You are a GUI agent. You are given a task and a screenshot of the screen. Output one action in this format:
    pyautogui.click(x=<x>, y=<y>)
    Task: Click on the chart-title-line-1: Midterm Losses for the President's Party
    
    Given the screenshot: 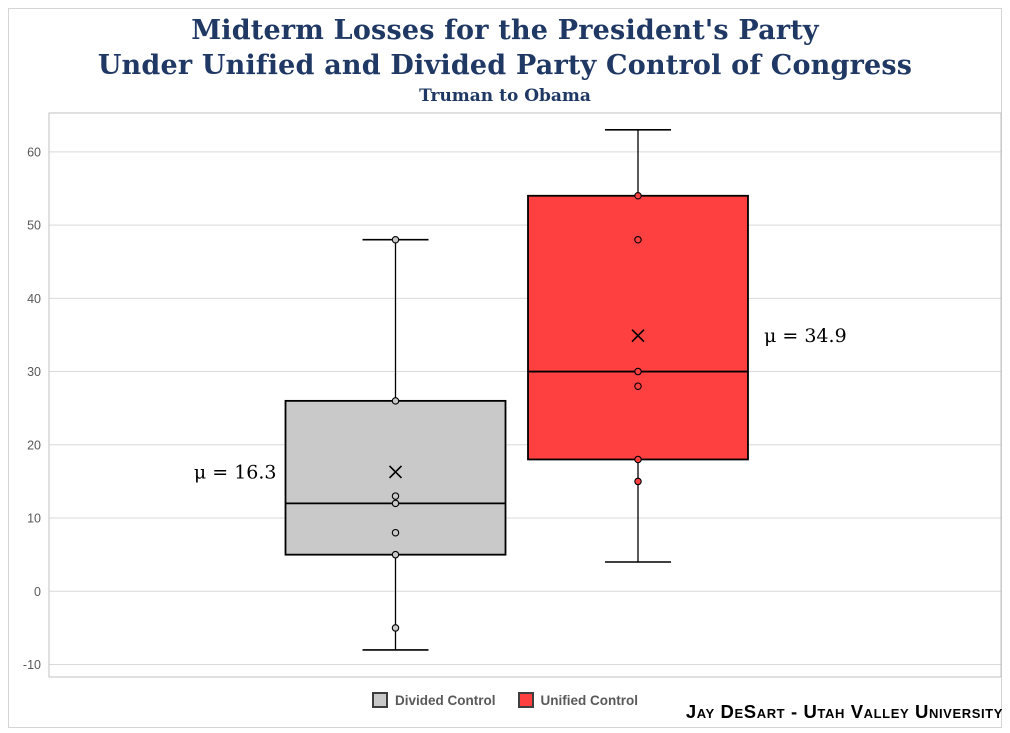 What is the action you would take?
    pyautogui.click(x=505, y=30)
    